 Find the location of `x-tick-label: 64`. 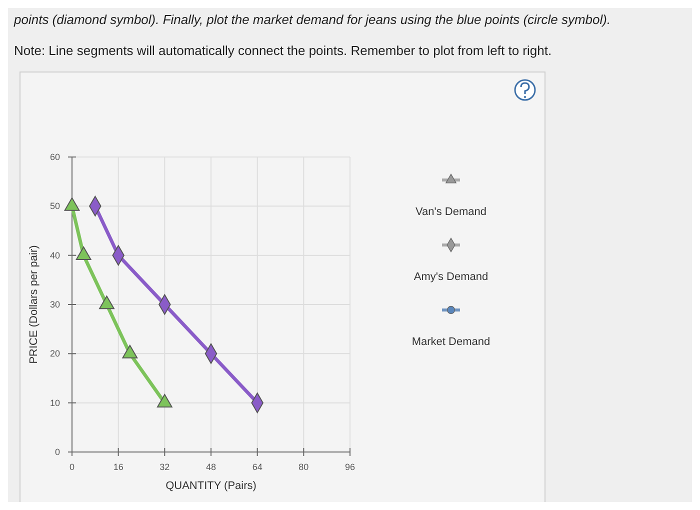

x-tick-label: 64 is located at coordinates (257, 467).